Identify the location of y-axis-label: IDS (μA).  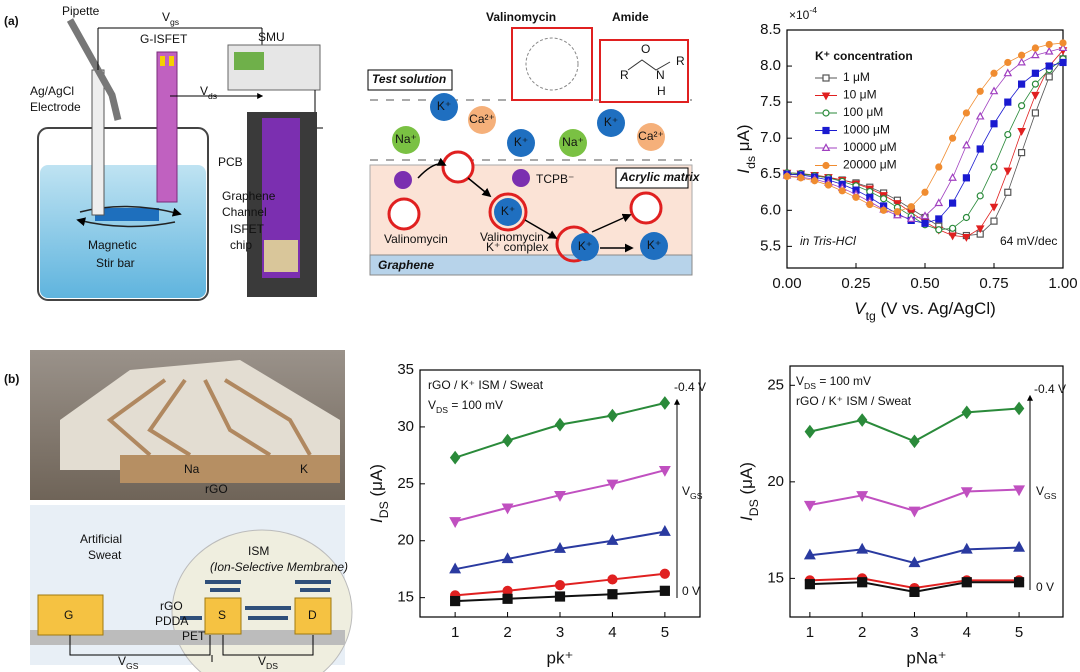
(379, 493).